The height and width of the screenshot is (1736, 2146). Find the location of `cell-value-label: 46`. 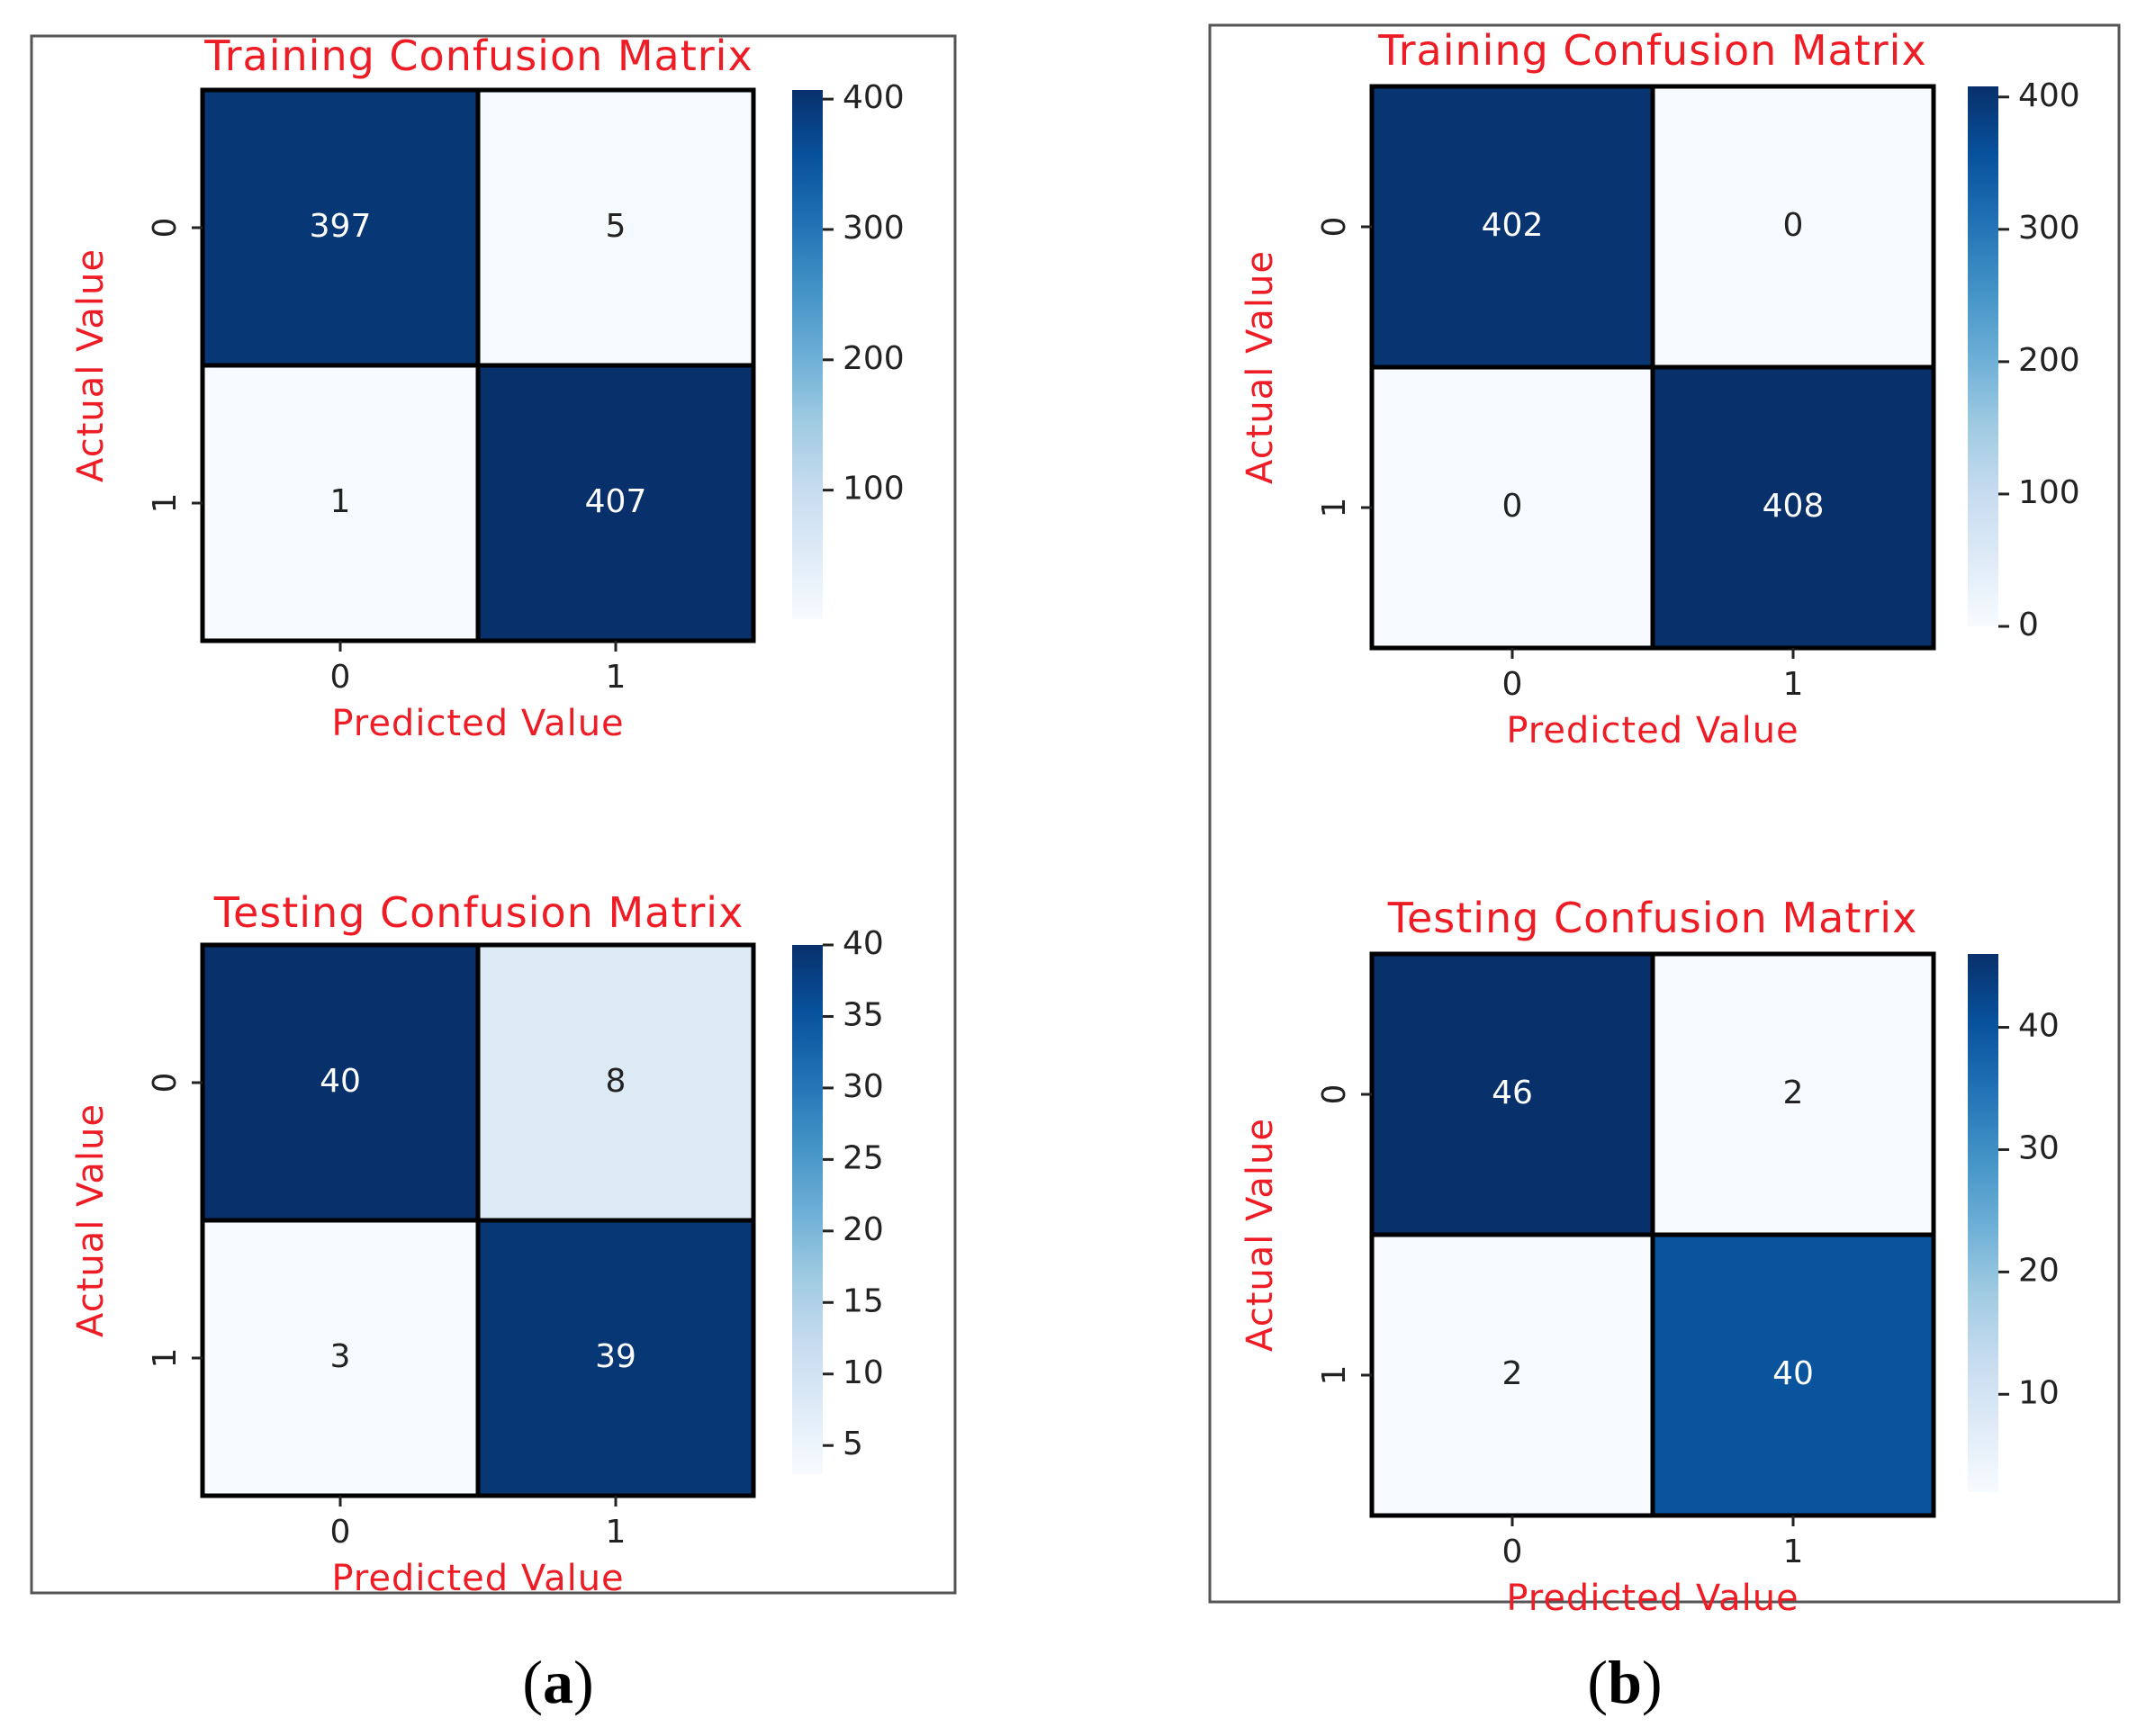

cell-value-label: 46 is located at coordinates (1513, 1093).